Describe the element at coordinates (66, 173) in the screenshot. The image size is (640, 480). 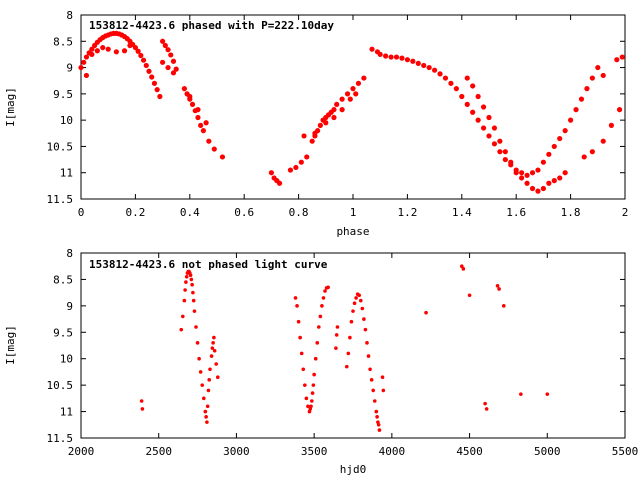
I see `y-tick-label: 11` at that location.